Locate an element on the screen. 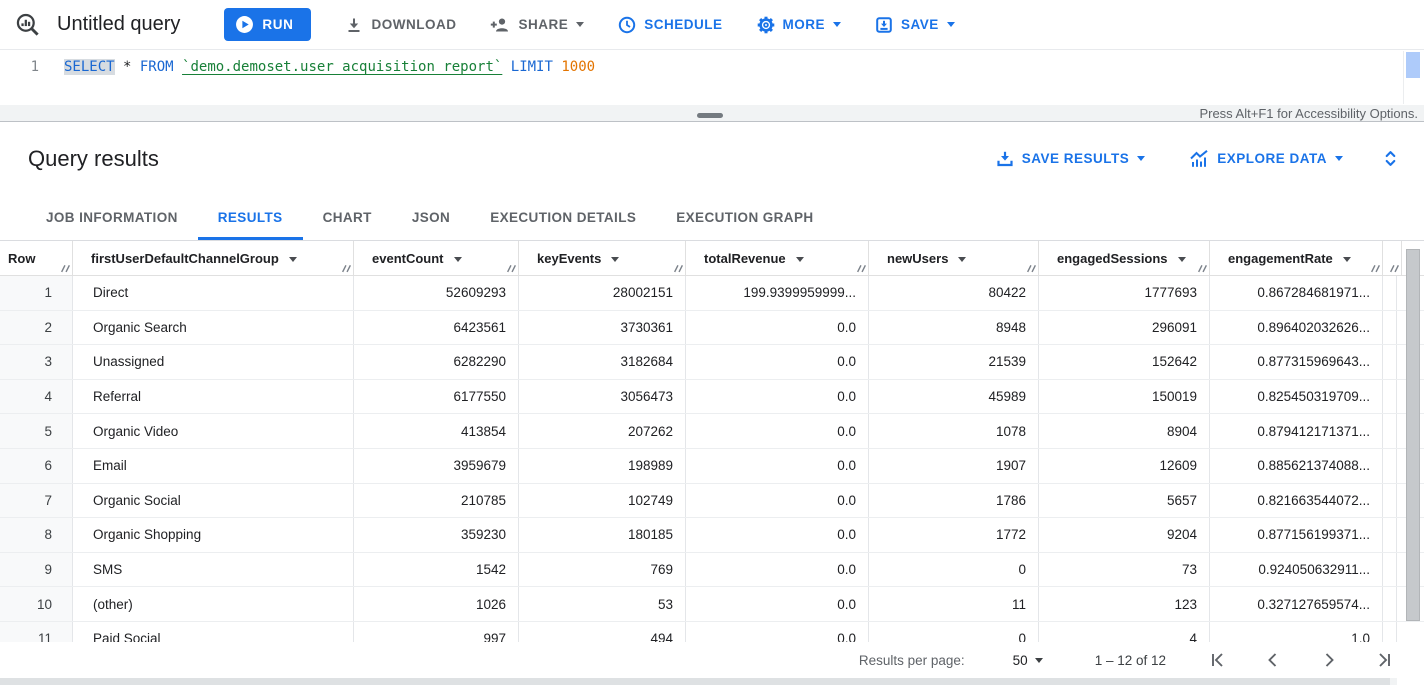 The image size is (1424, 685). table-cell: 6177550 is located at coordinates (436, 396).